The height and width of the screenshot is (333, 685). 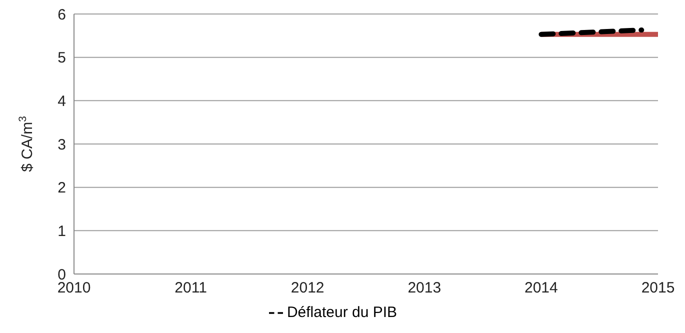 I want to click on y-tick-label: 1, so click(x=62, y=231).